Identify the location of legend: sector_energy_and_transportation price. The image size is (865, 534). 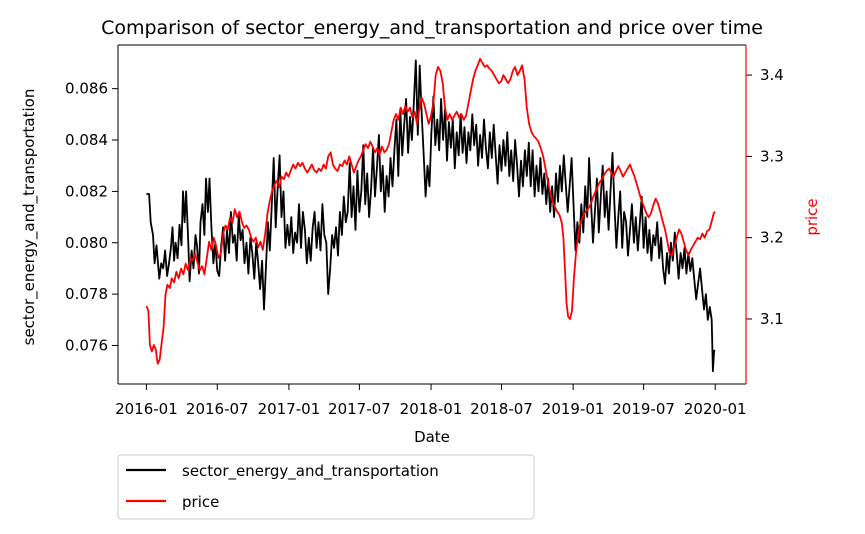
(326, 487).